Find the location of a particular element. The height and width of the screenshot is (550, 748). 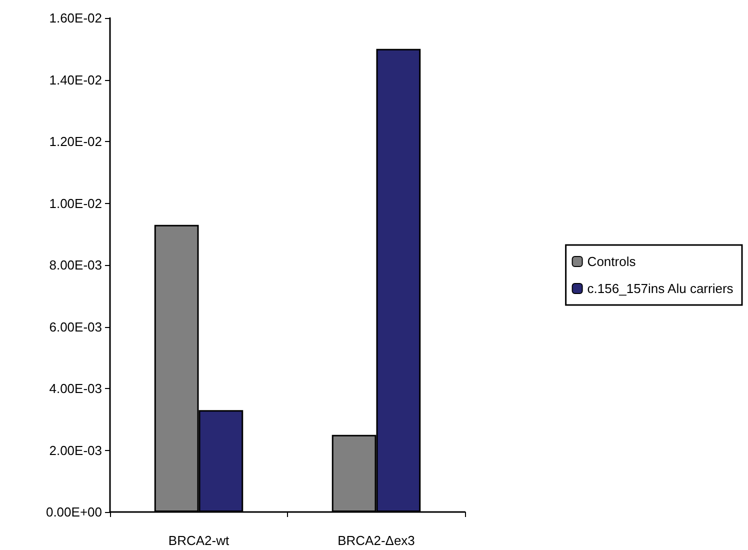

y-tick-label: 8.00E-03 is located at coordinates (75, 265).